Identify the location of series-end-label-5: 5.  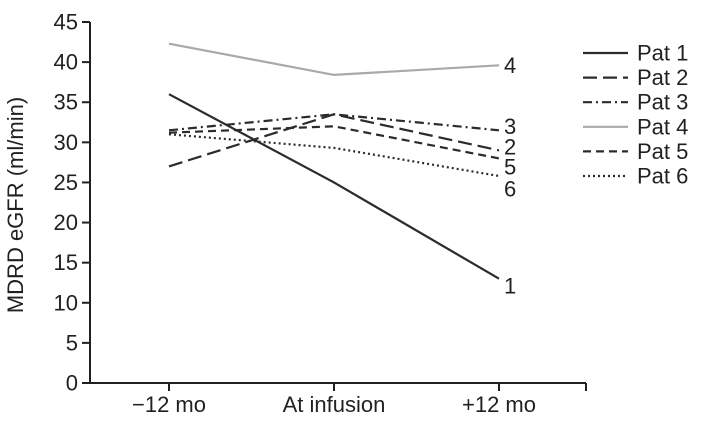
(510, 167).